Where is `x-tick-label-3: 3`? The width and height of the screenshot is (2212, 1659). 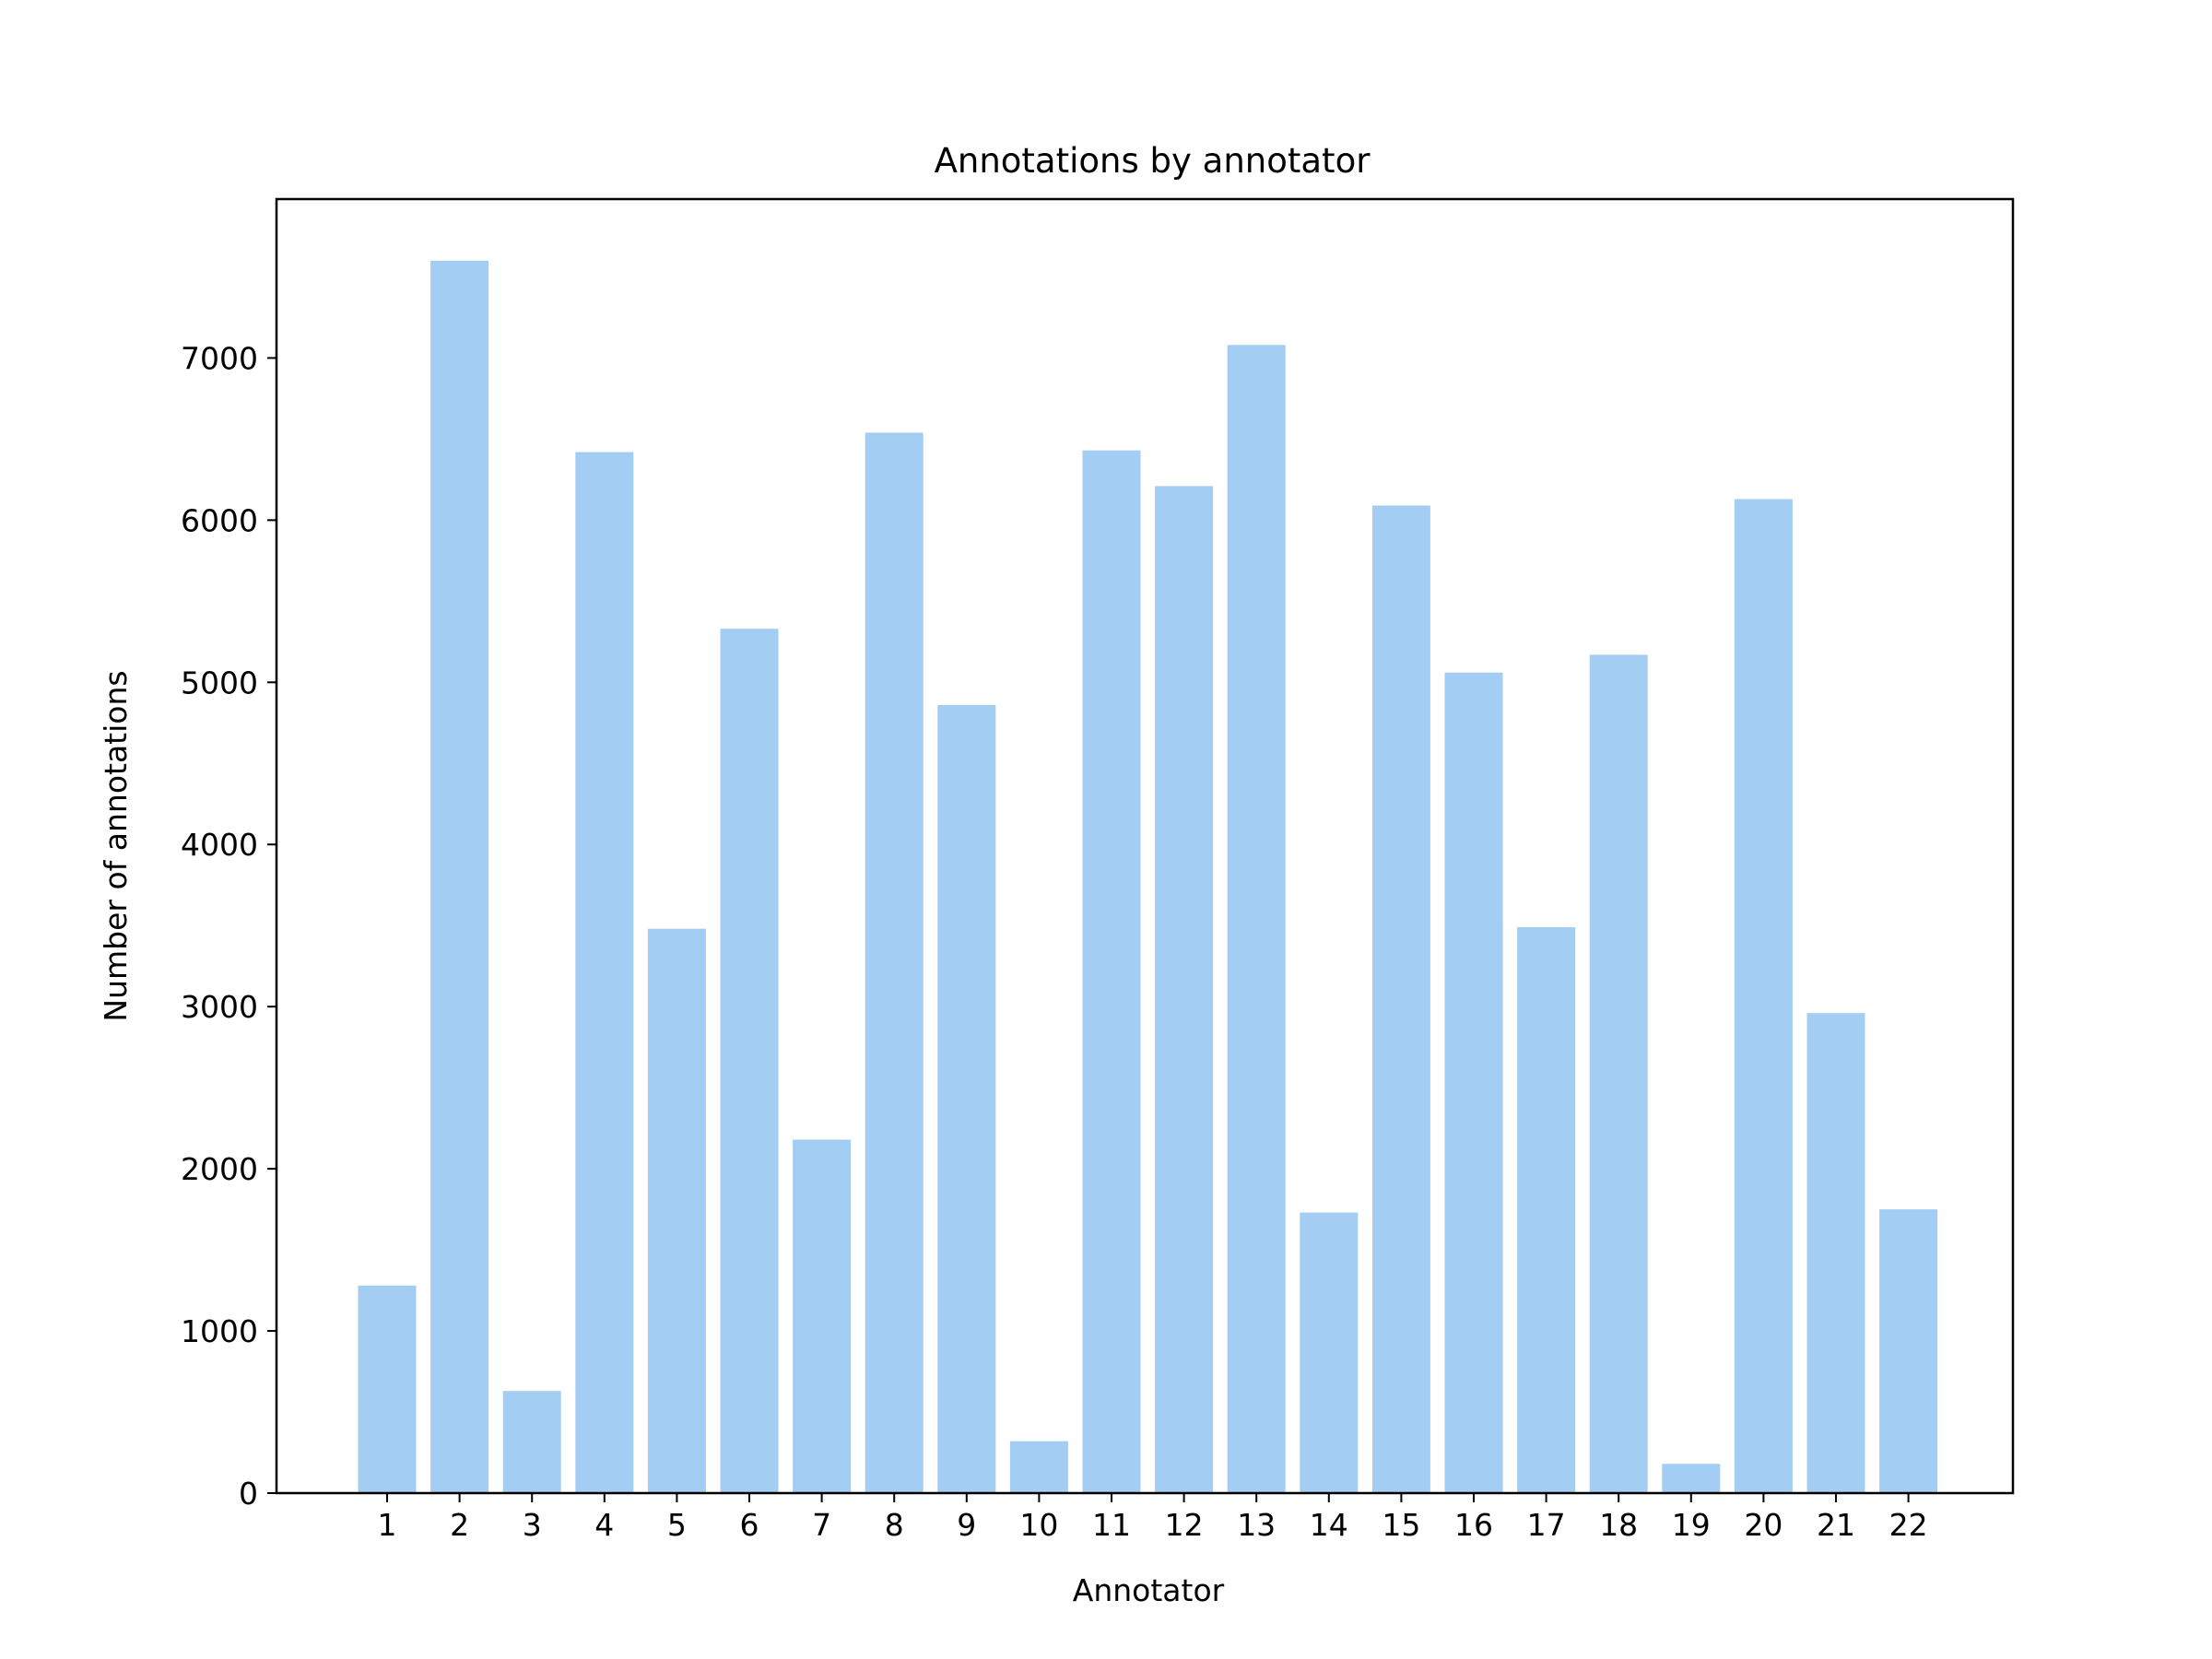 x-tick-label-3: 3 is located at coordinates (532, 1525).